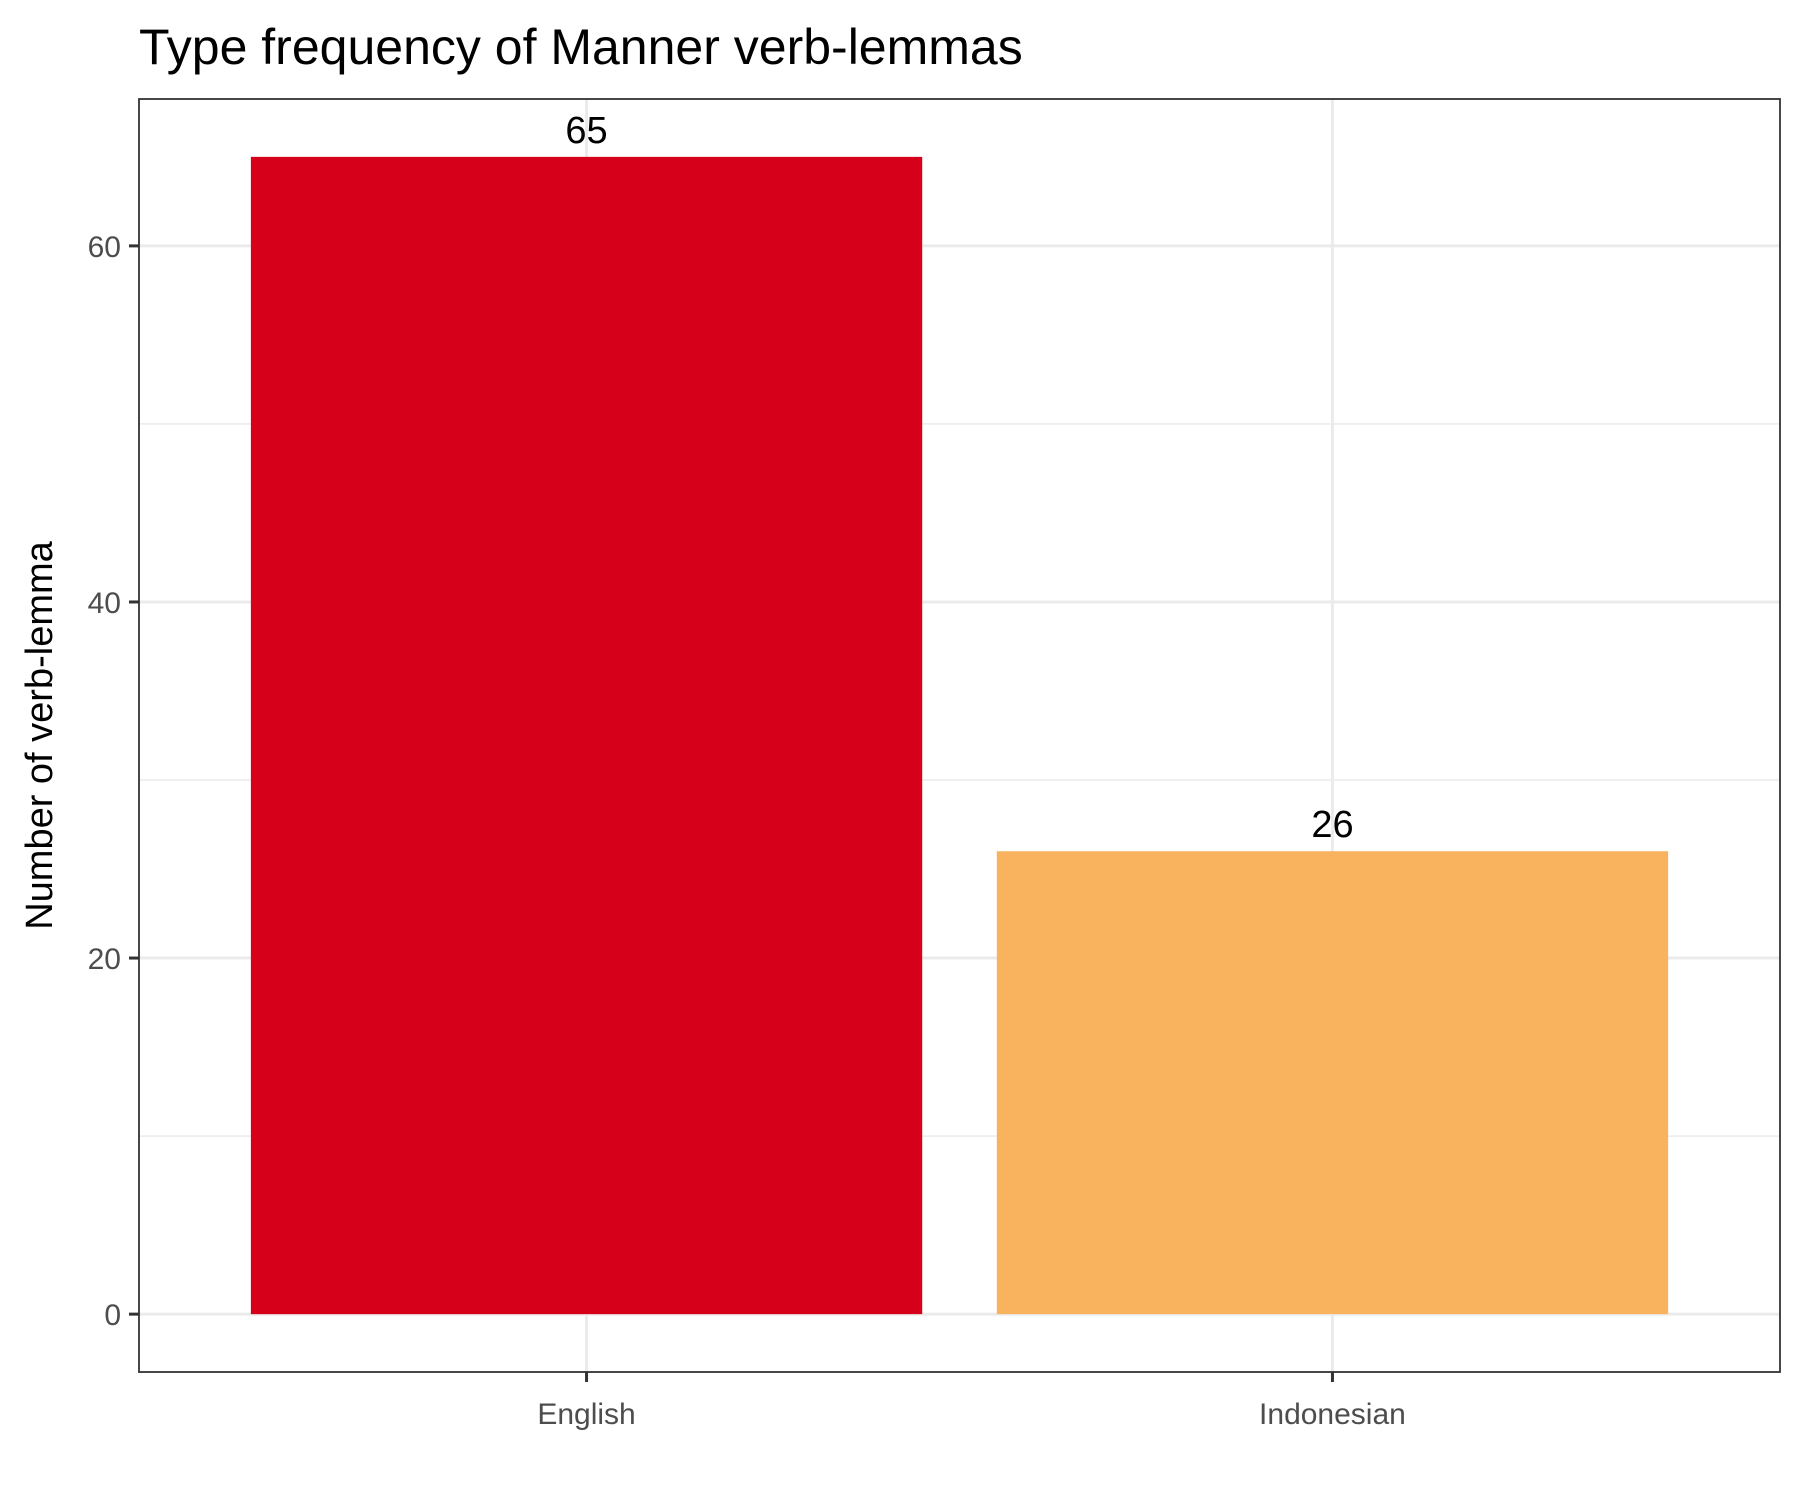 The width and height of the screenshot is (1800, 1505). What do you see at coordinates (581, 47) in the screenshot?
I see `chart-title: Type frequency of Manner verb-lemmas` at bounding box center [581, 47].